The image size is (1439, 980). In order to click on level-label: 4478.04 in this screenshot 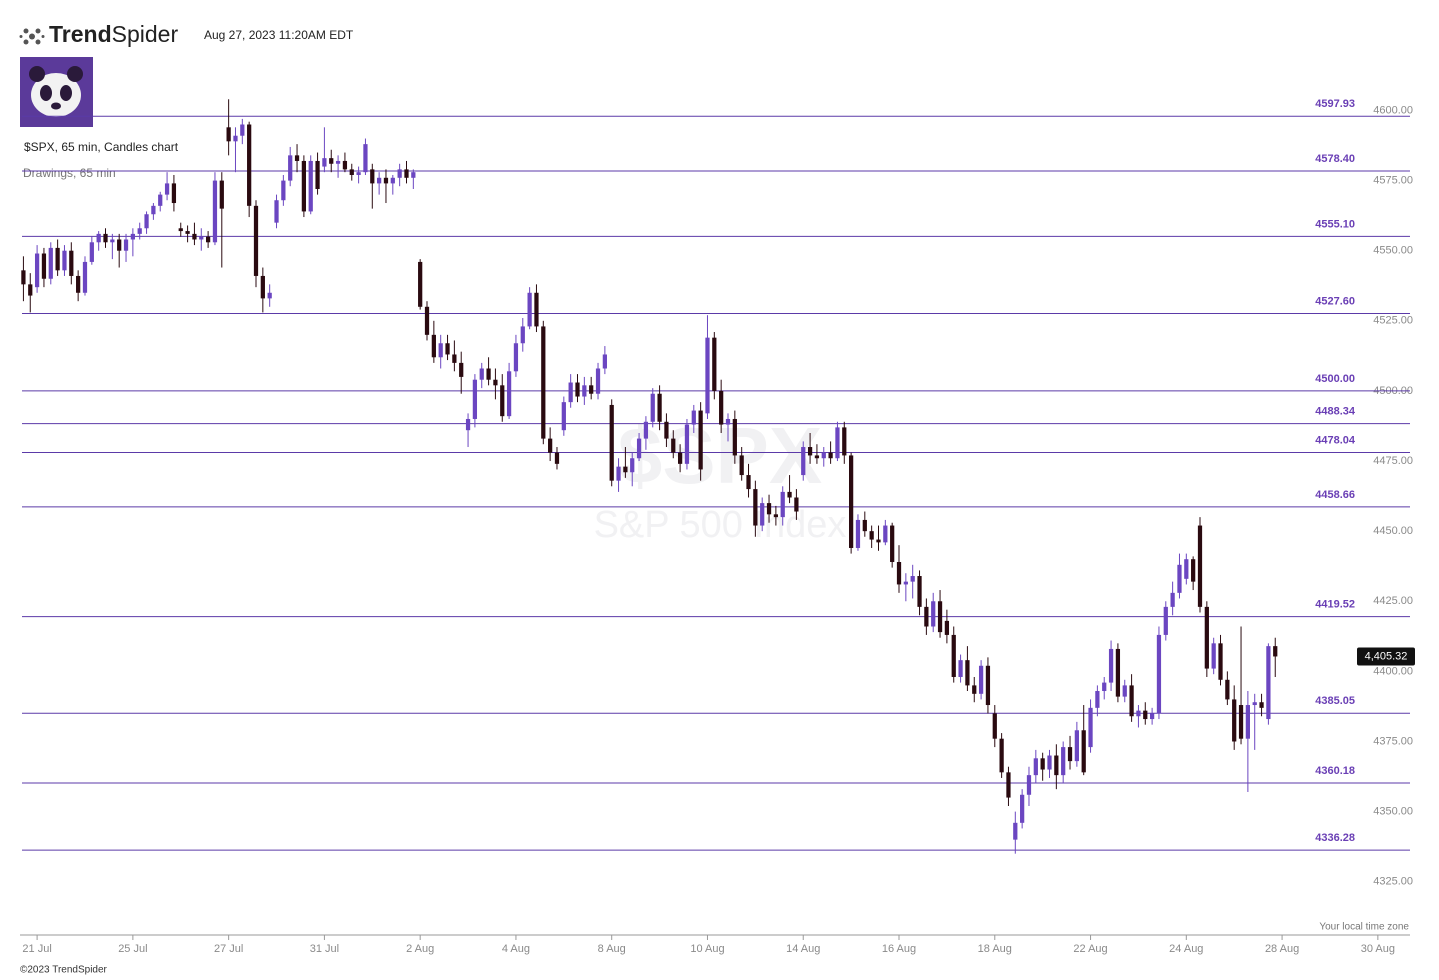, I will do `click(1335, 440)`.